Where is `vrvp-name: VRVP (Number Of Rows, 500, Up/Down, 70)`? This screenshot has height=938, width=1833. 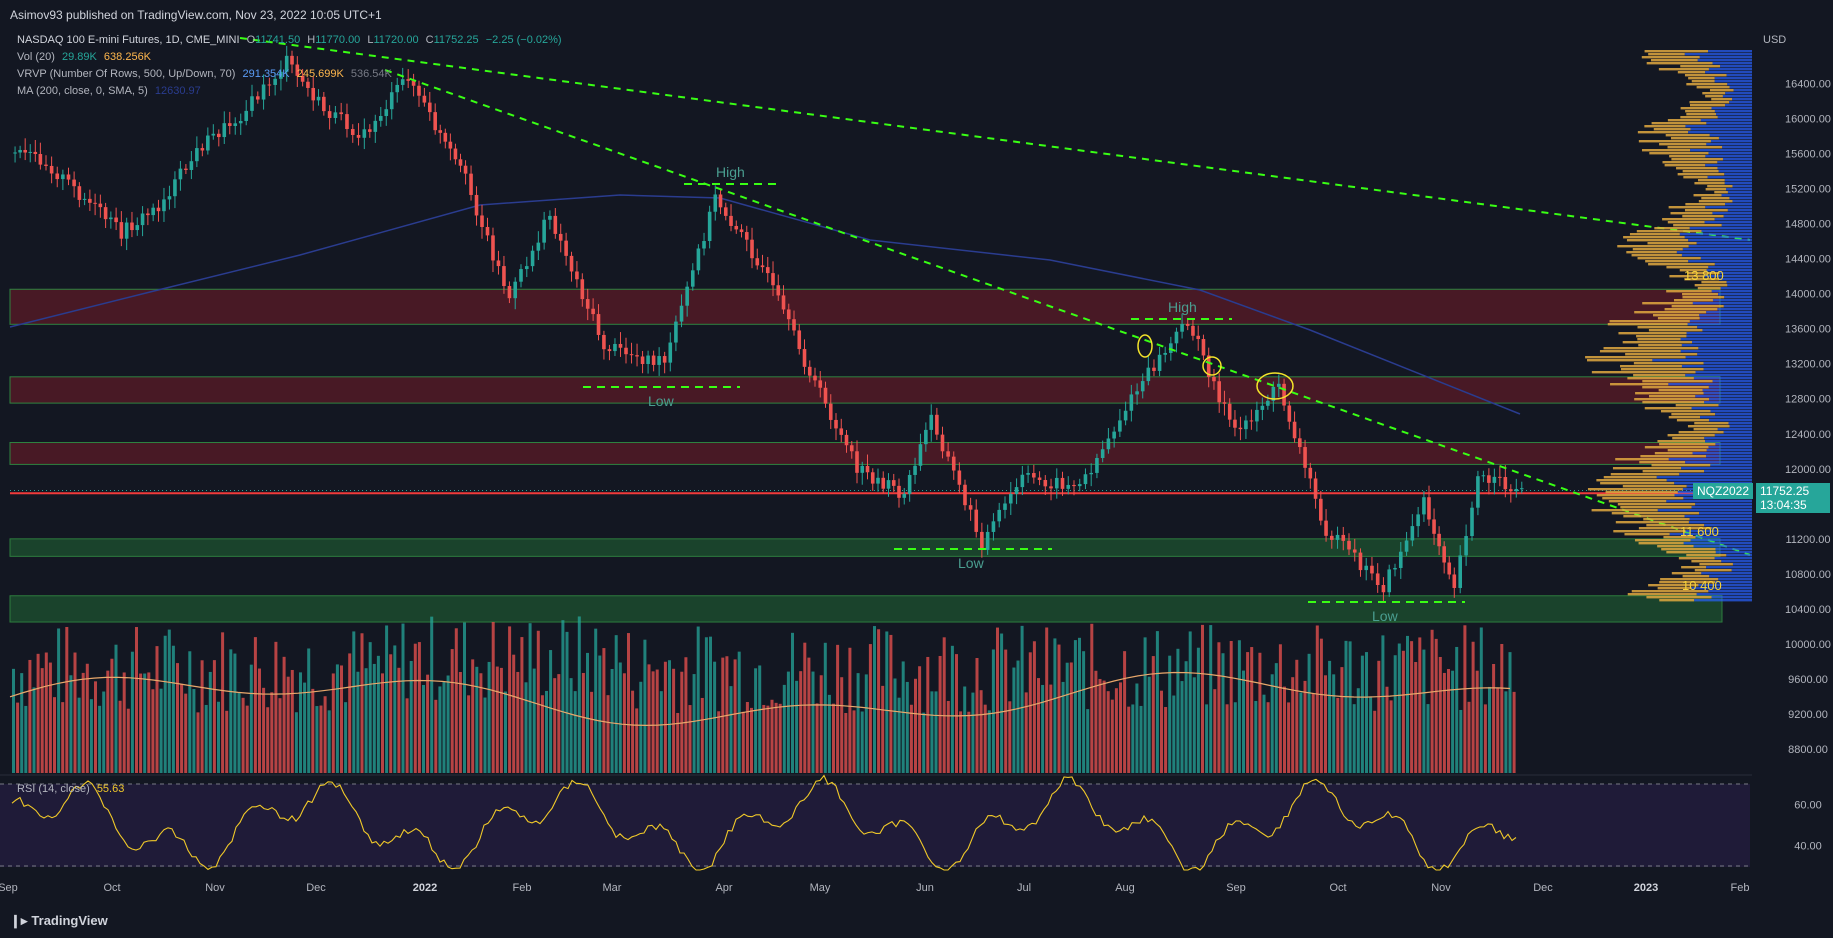 vrvp-name: VRVP (Number Of Rows, 500, Up/Down, 70) is located at coordinates (126, 74).